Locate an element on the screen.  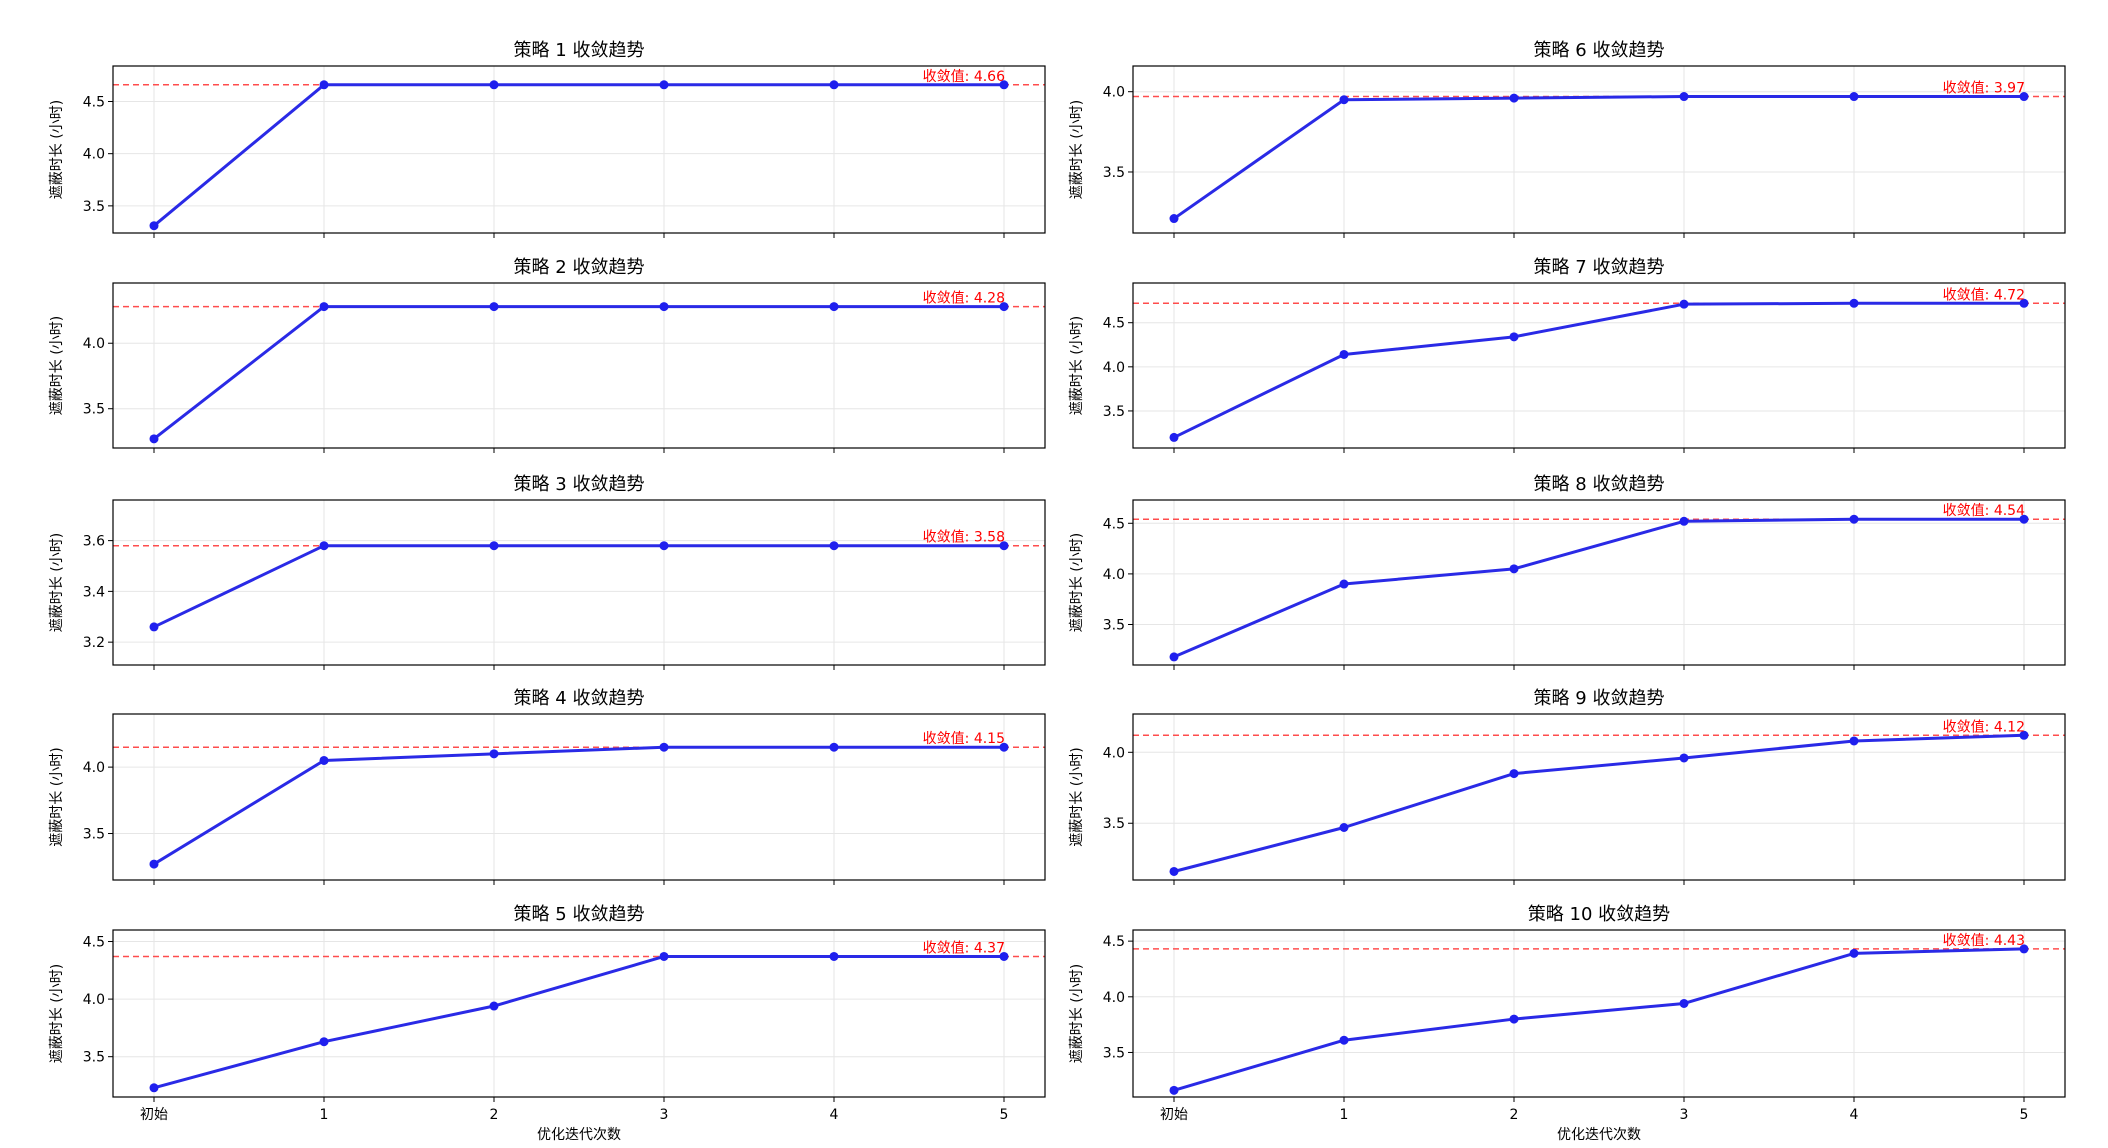
convergence-label: 收敛值: 4.28 is located at coordinates (964, 299).